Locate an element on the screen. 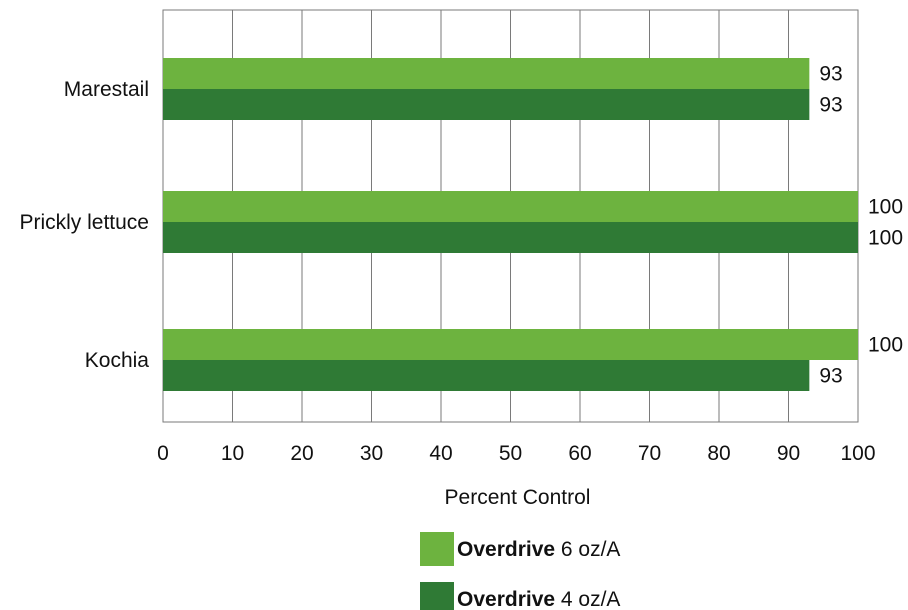 The image size is (908, 610). bar-series-0-kochia is located at coordinates (510, 344).